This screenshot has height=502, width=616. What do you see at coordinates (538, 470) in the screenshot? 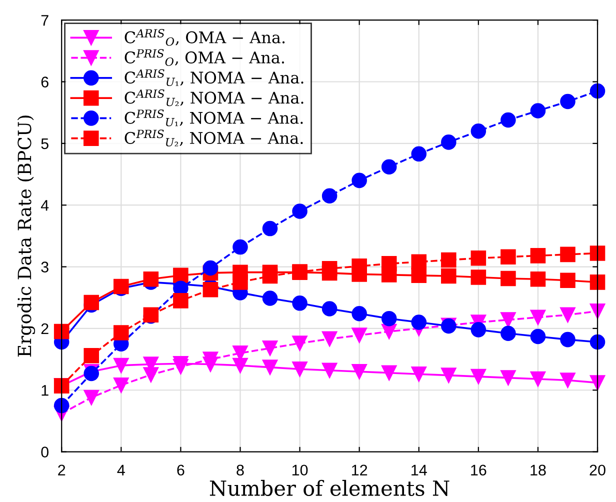
I see `x-tick-label: 18` at bounding box center [538, 470].